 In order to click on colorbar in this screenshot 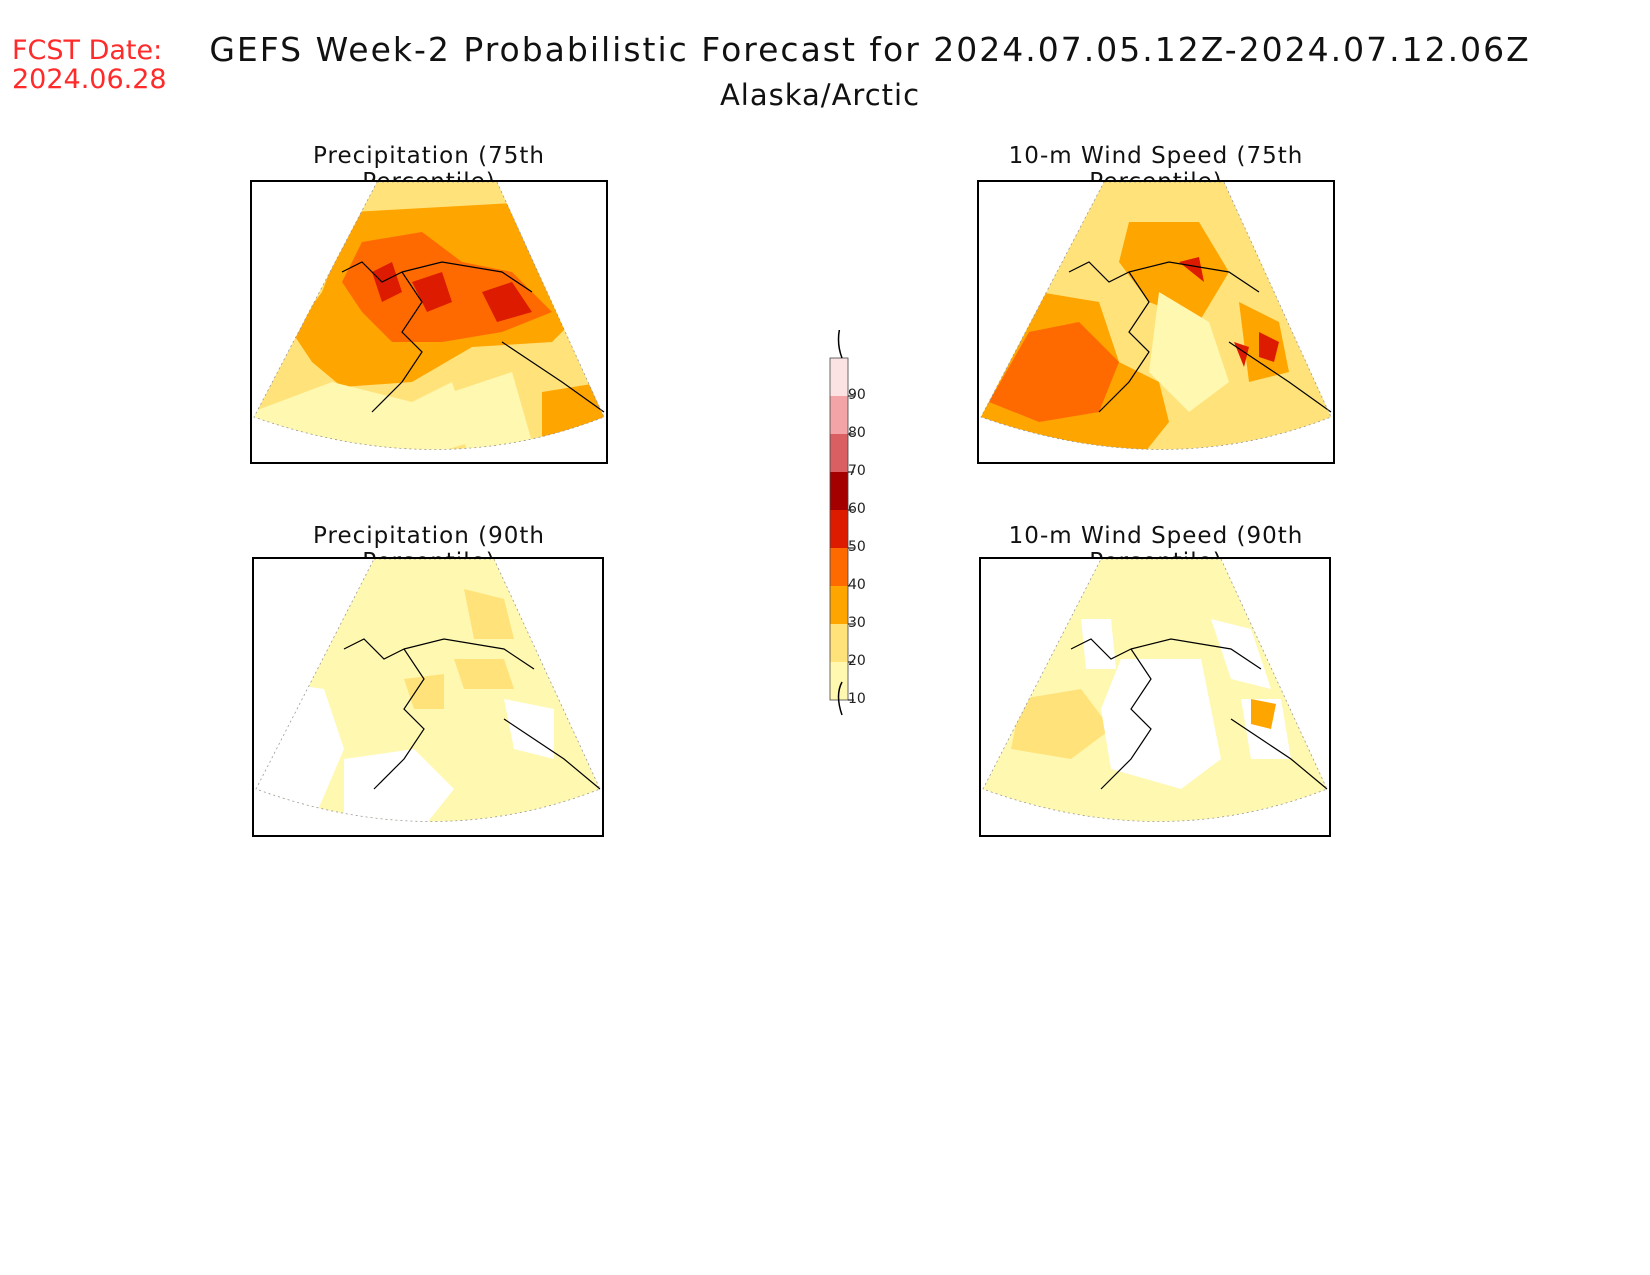, I will do `click(841, 523)`.